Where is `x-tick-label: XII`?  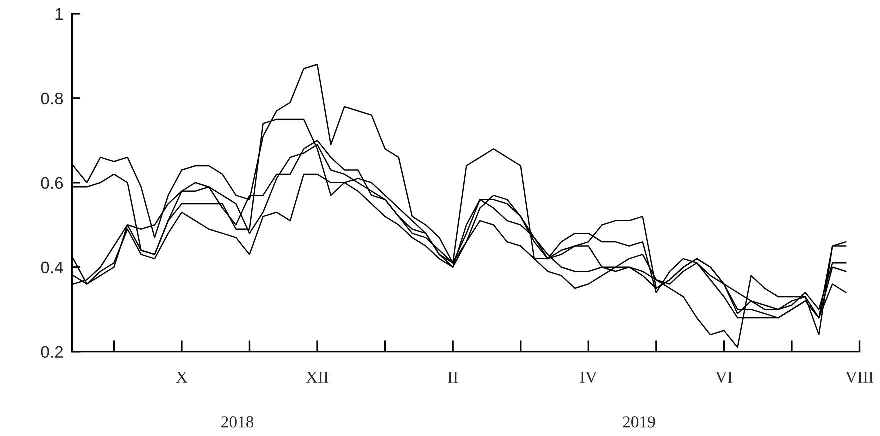 x-tick-label: XII is located at coordinates (317, 377).